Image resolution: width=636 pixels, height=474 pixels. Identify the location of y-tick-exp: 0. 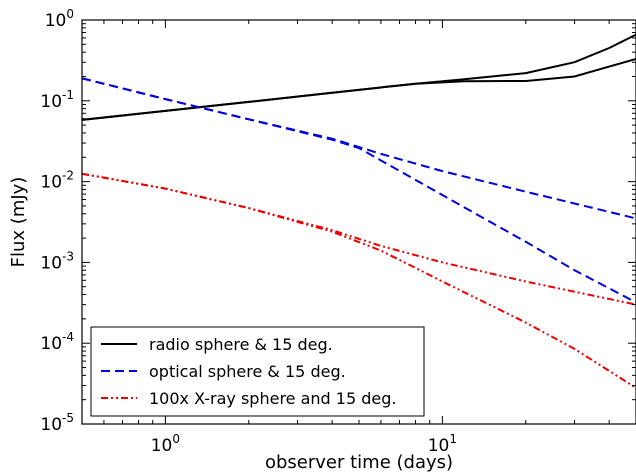
(70, 14).